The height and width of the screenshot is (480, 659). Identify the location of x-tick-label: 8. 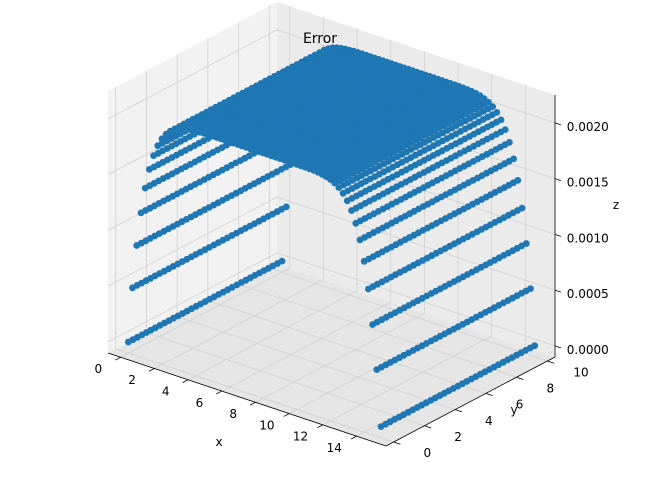
(233, 414).